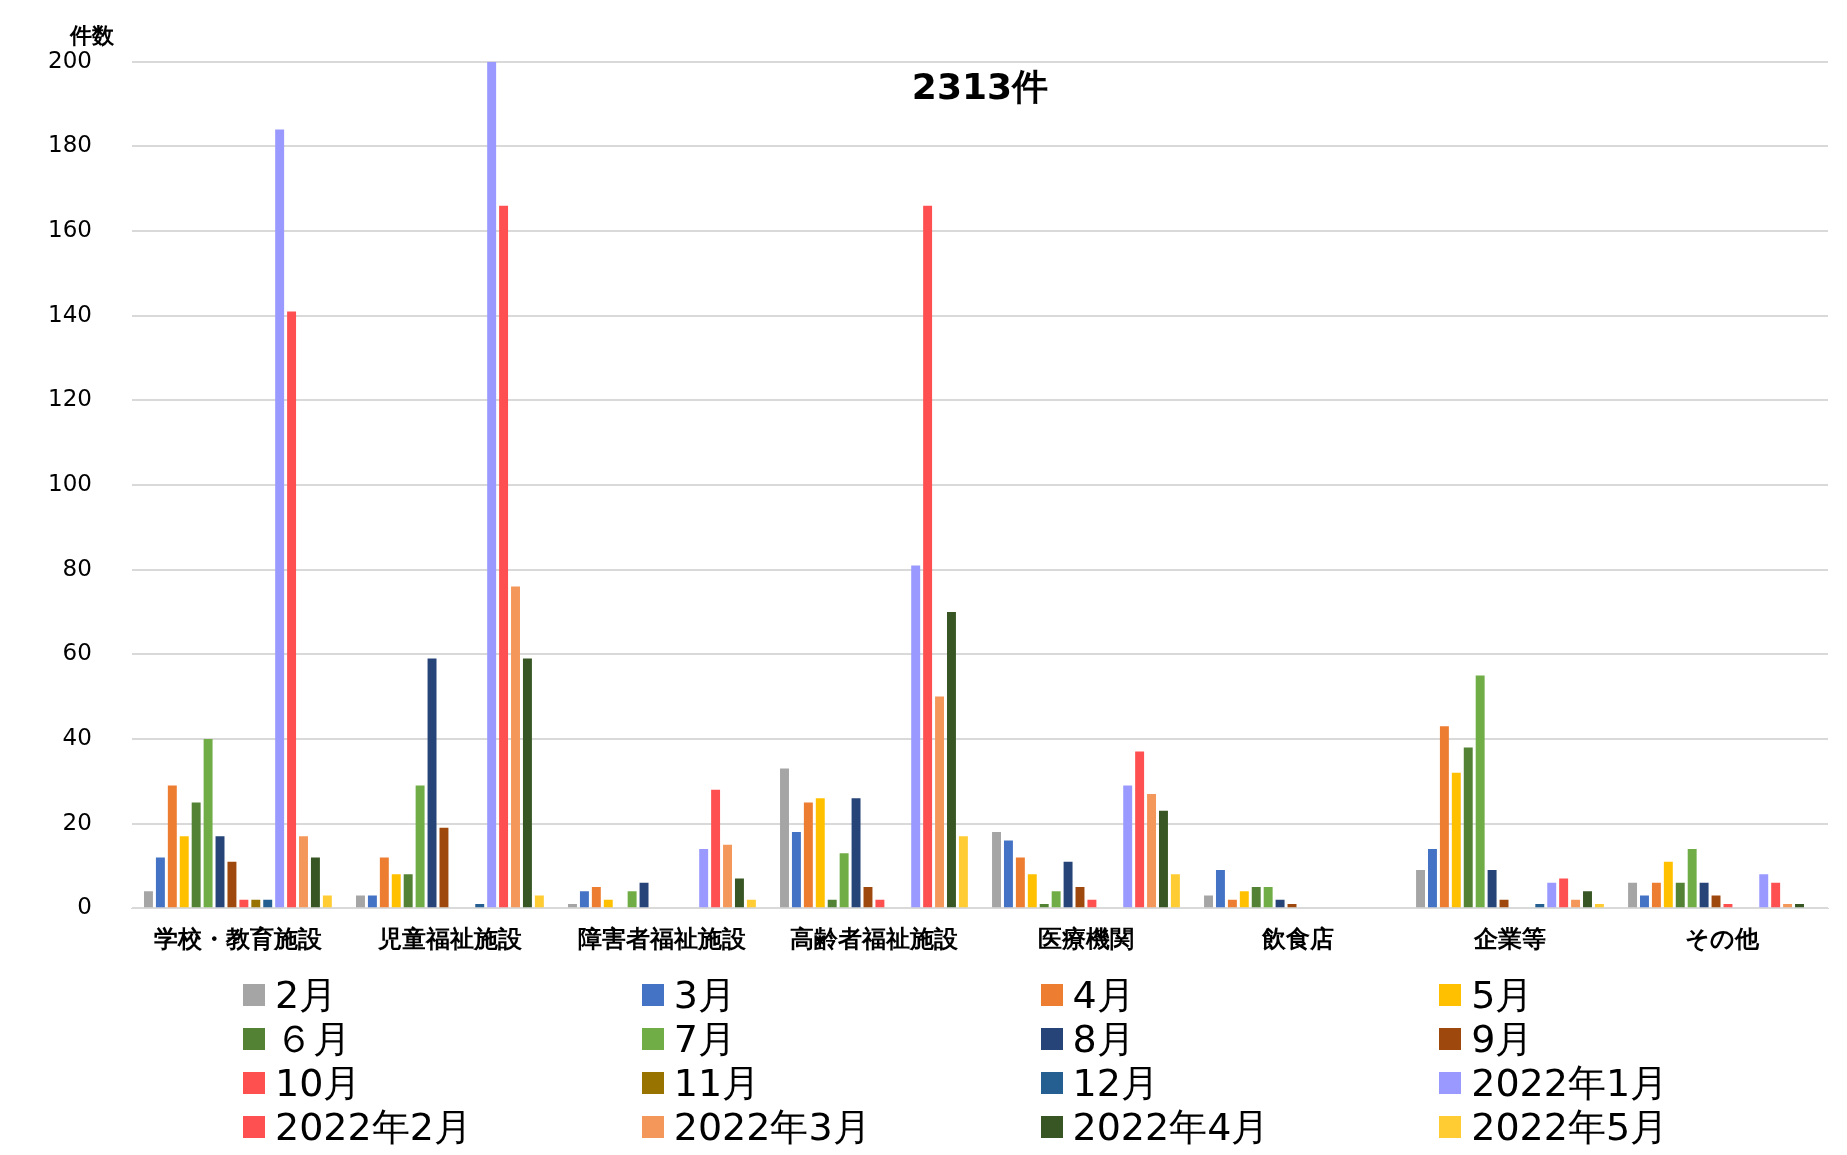  Describe the element at coordinates (69, 229) in the screenshot. I see `y-tick-label: 160` at that location.